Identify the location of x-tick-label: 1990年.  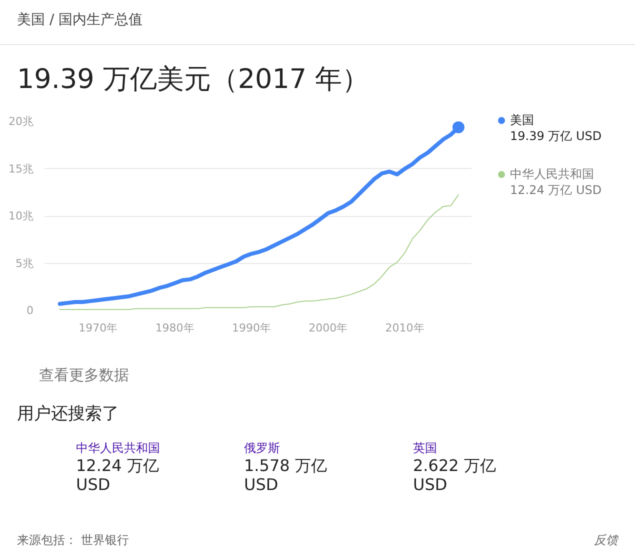
(251, 328).